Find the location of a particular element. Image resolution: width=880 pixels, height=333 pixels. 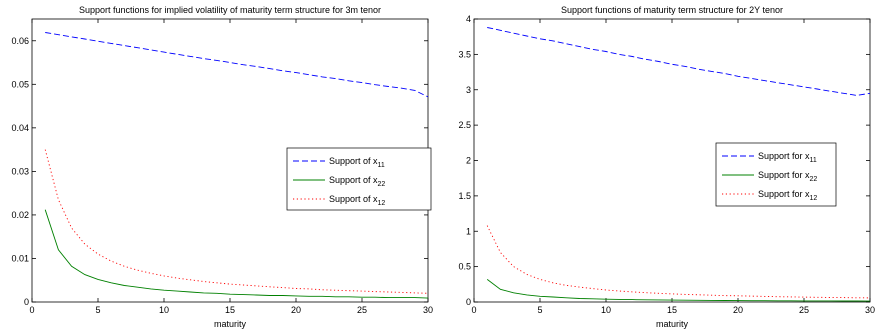

y-tick-label: 1.5 is located at coordinates (464, 196).